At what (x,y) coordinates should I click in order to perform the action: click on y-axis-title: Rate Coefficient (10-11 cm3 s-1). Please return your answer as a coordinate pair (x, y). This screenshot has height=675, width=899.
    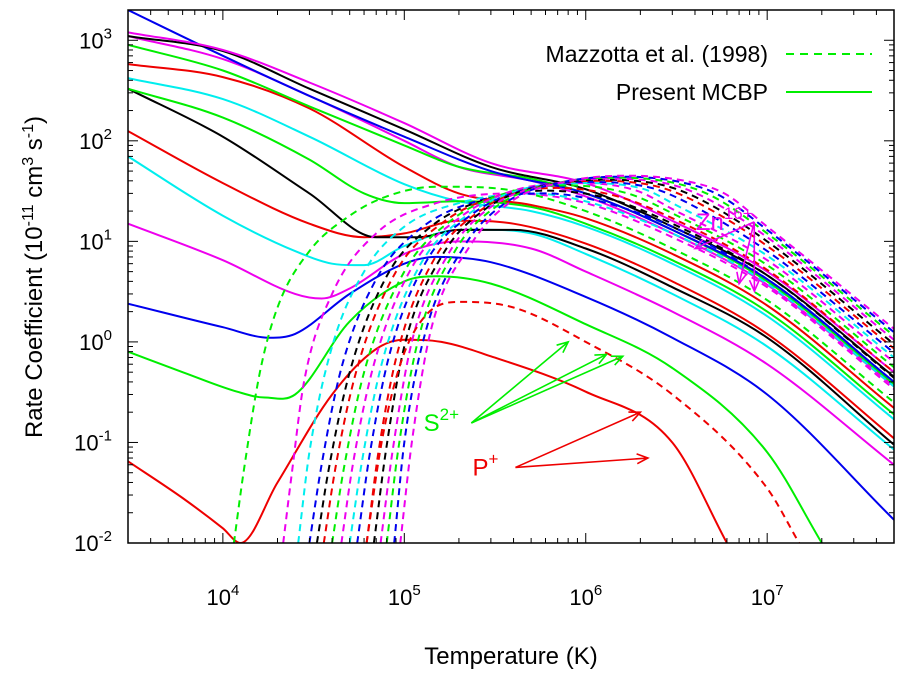
    Looking at the image, I should click on (34, 277).